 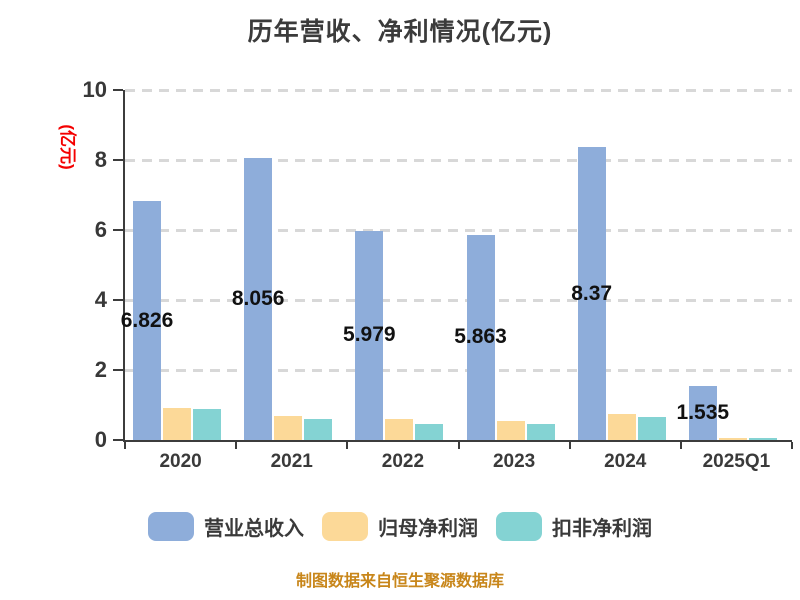 I want to click on legend-swatch-total-revenue, so click(x=171, y=526).